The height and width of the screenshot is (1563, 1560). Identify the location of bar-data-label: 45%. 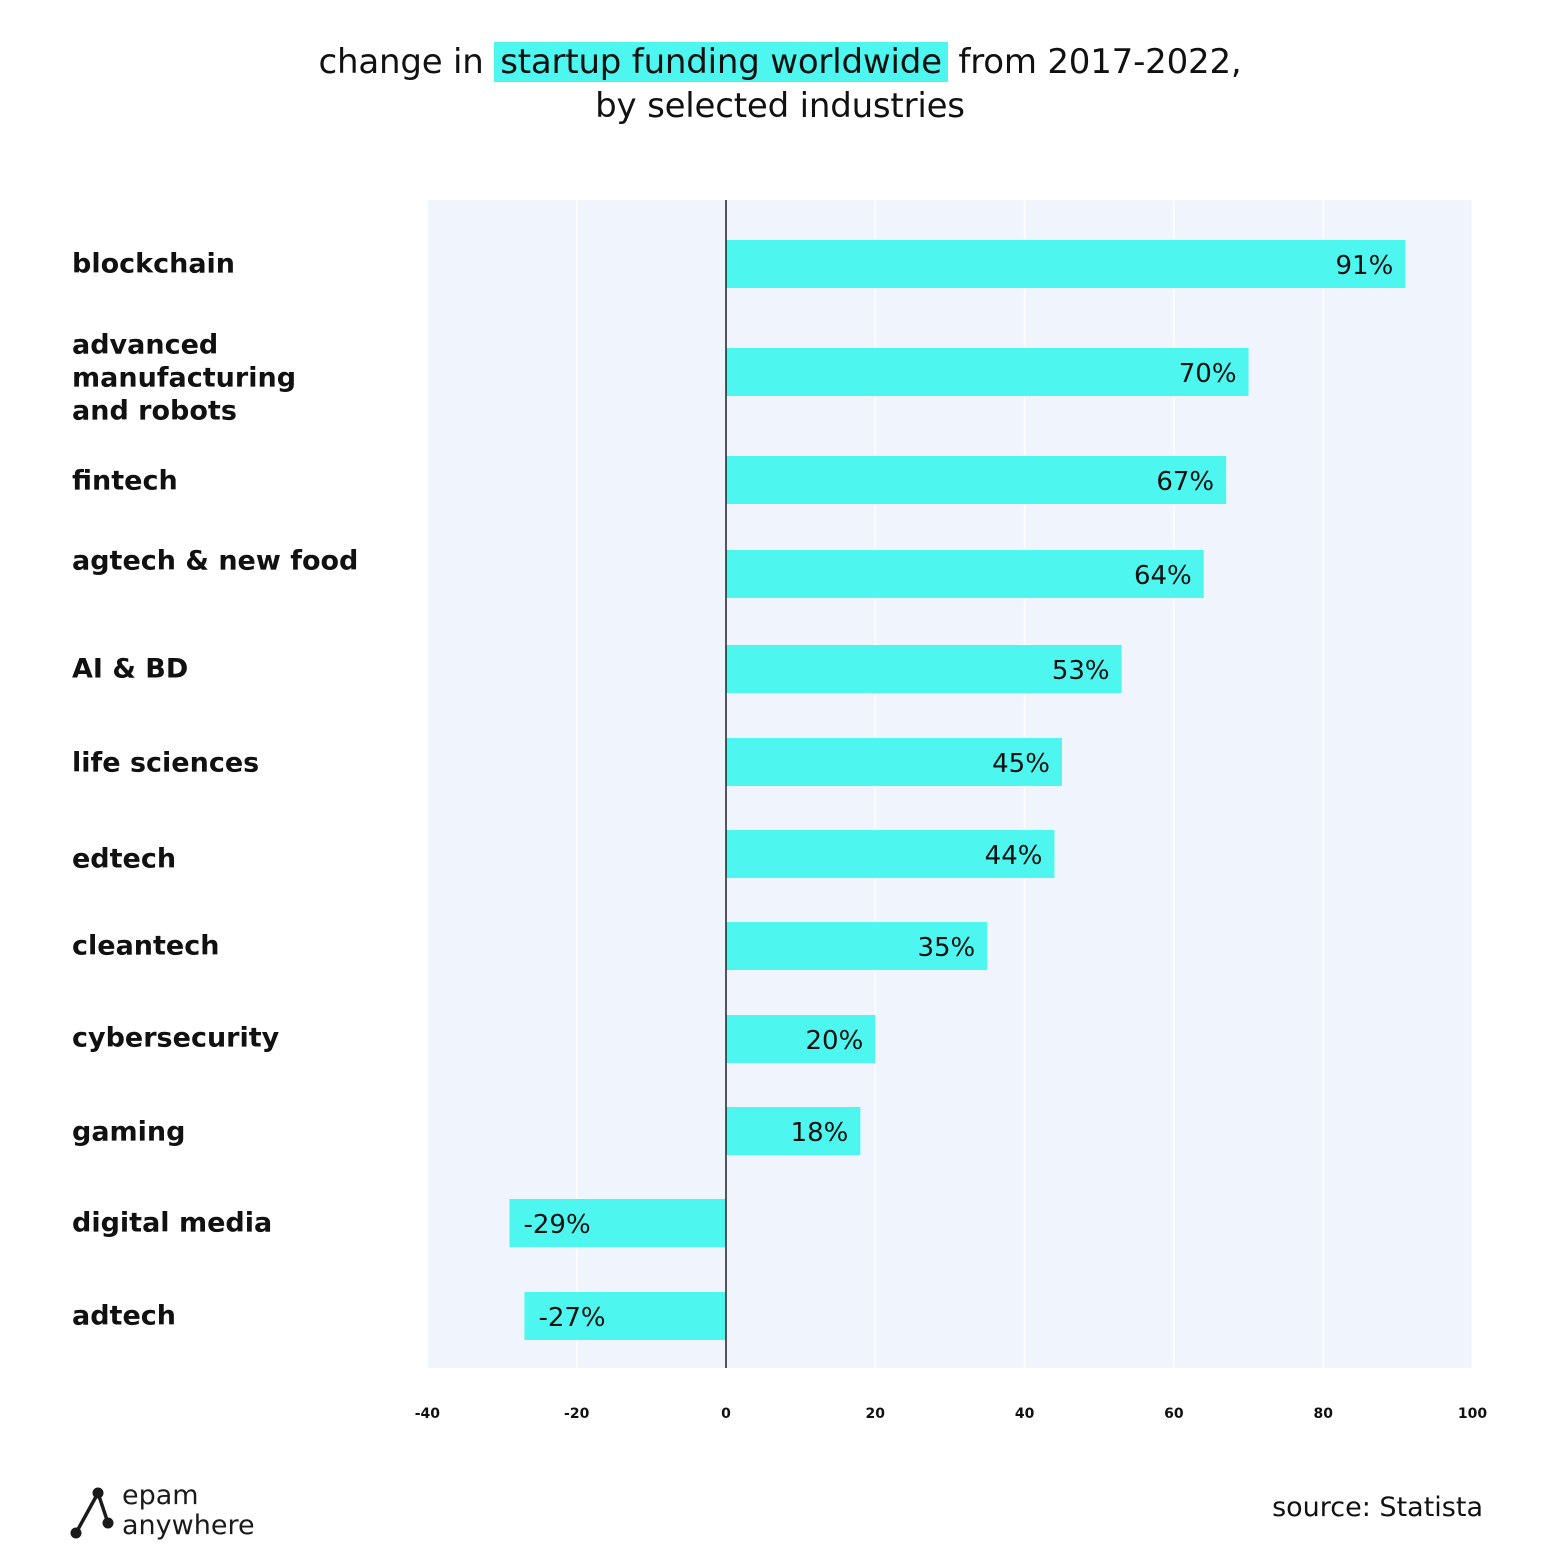
(1021, 764).